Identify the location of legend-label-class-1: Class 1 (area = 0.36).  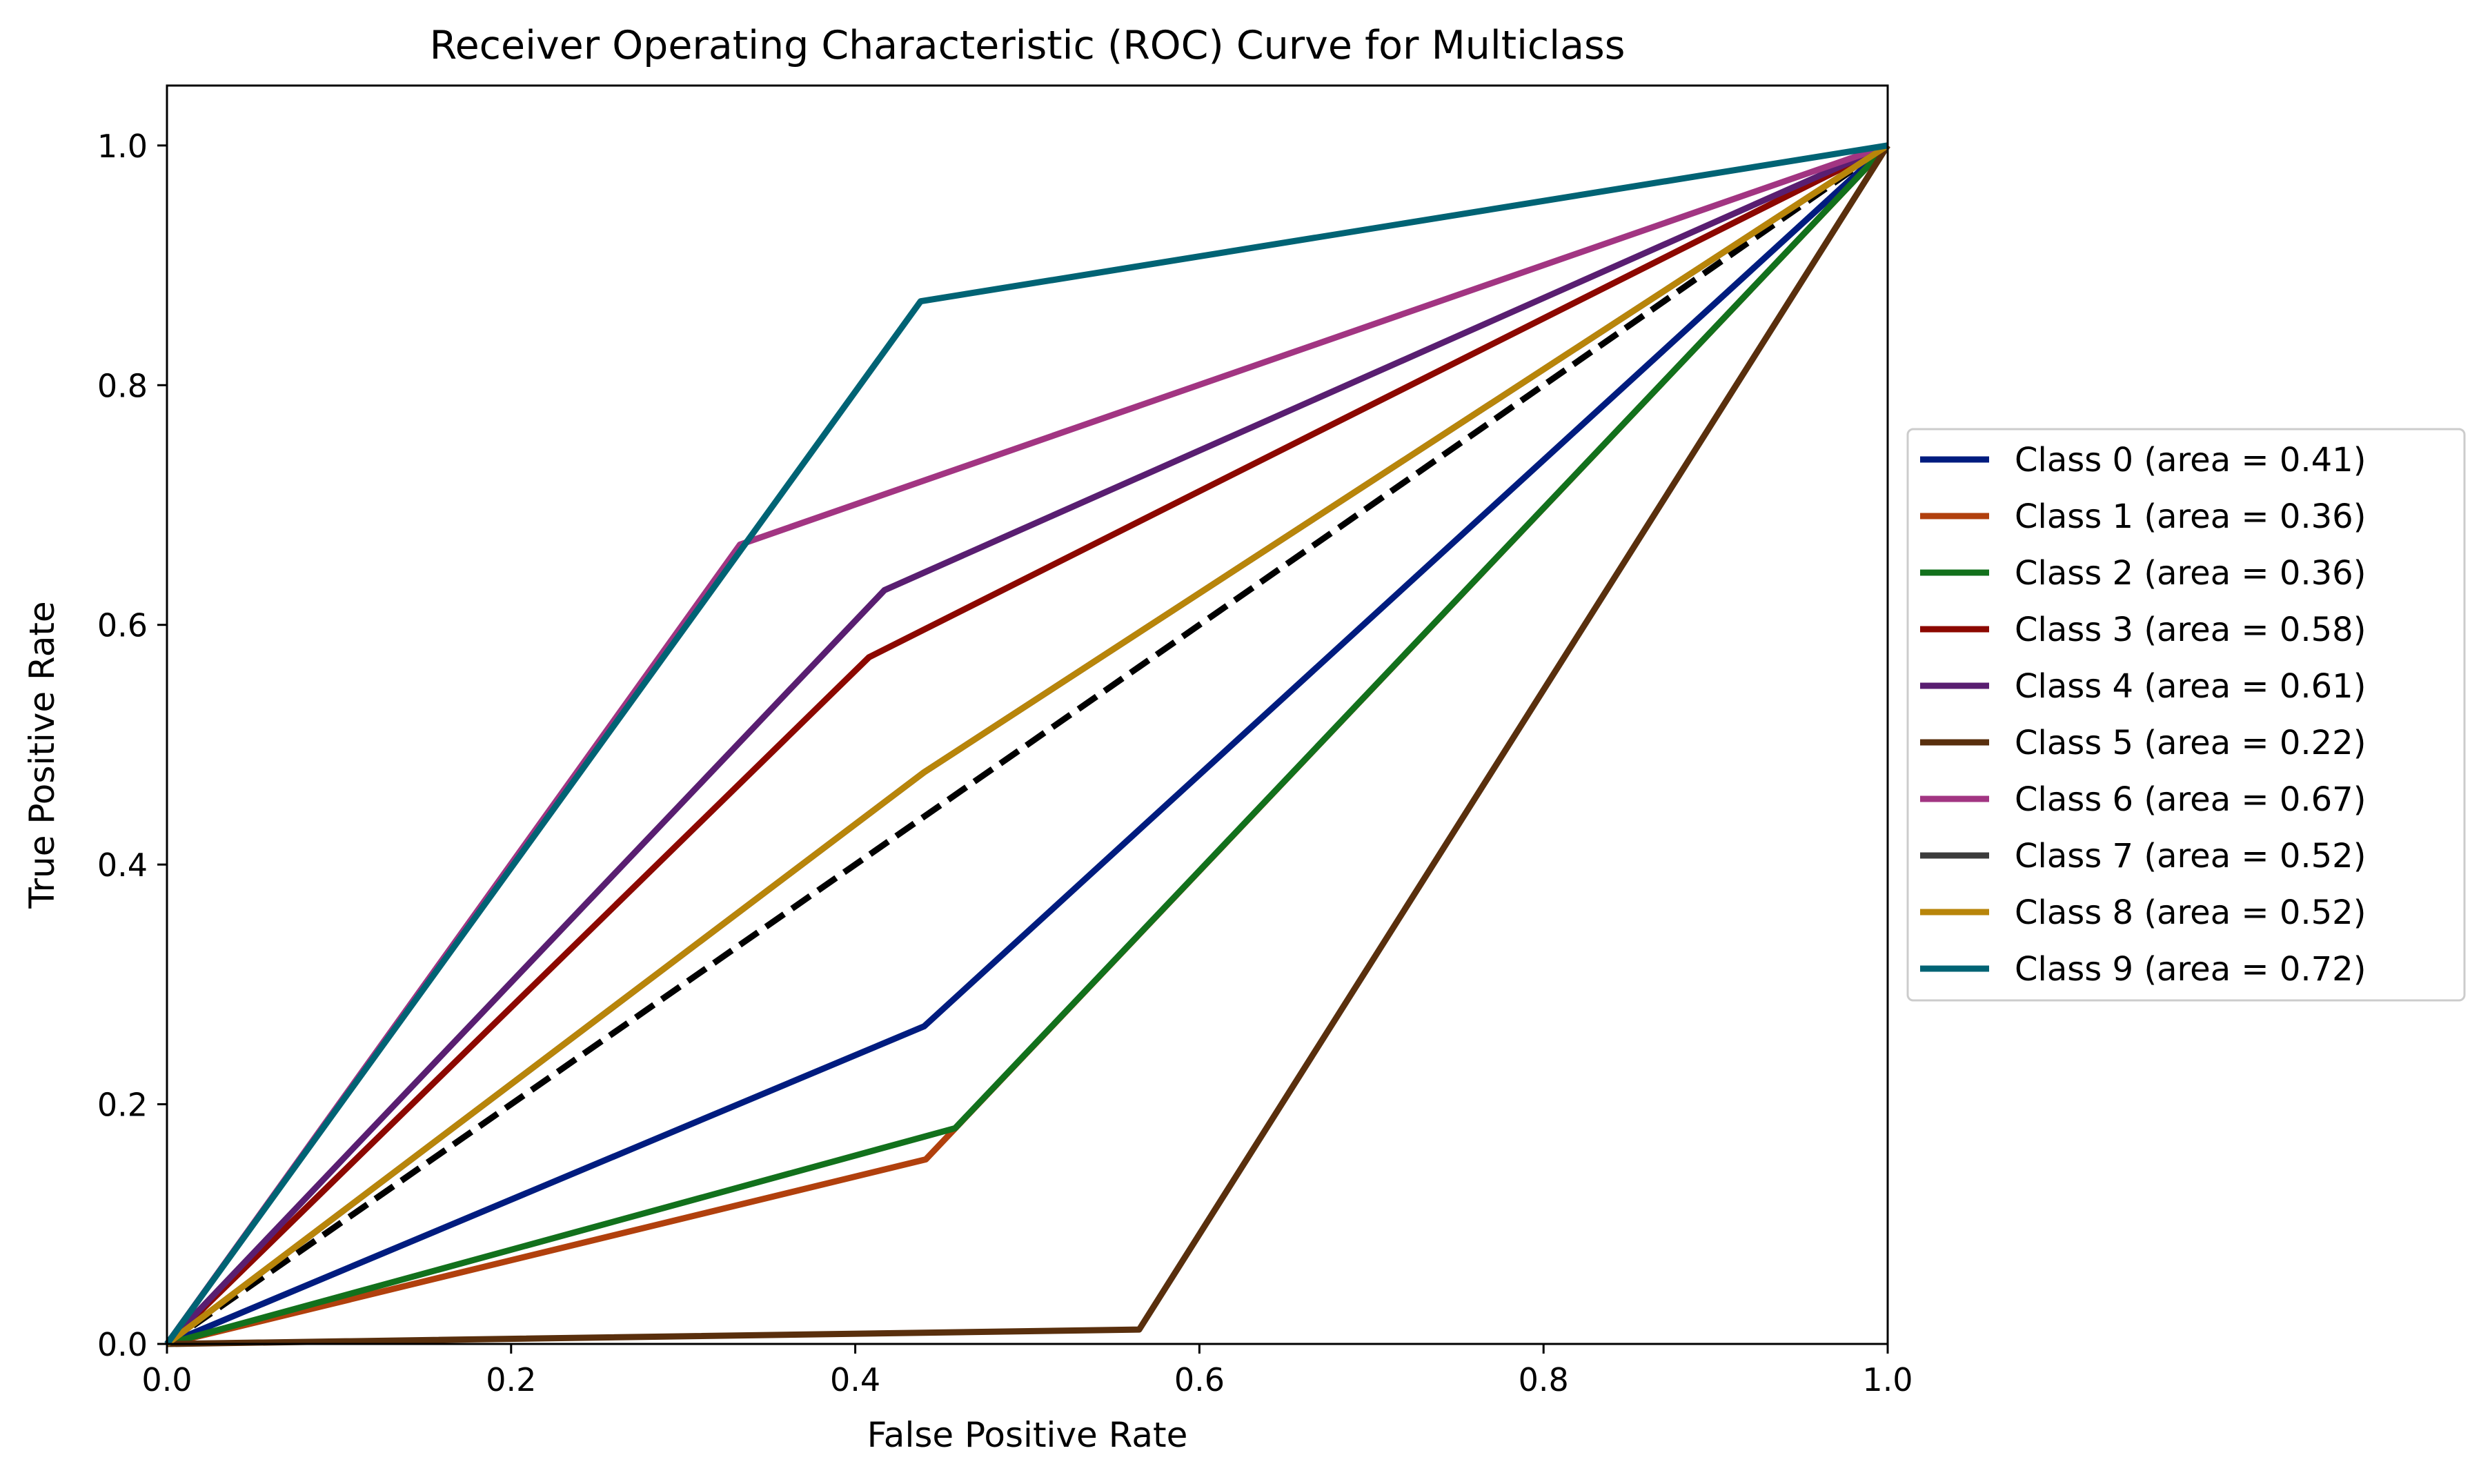
(2190, 516).